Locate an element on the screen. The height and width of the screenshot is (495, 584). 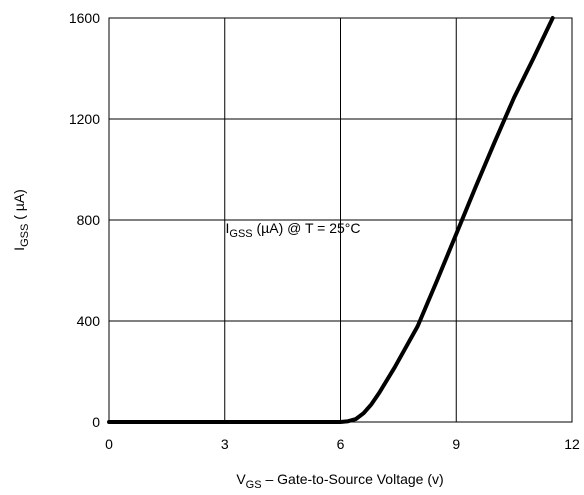
x-axis-title: VGS – Gate-to-Source Voltage (v) is located at coordinates (339, 481).